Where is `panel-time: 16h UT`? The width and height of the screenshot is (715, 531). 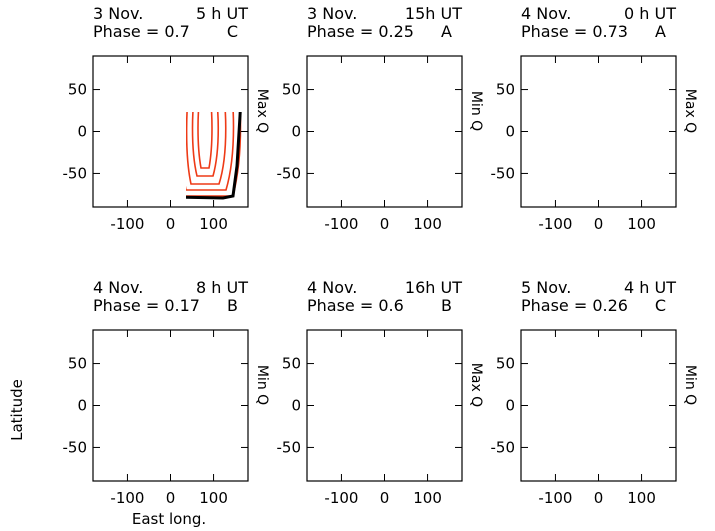 panel-time: 16h UT is located at coordinates (433, 287).